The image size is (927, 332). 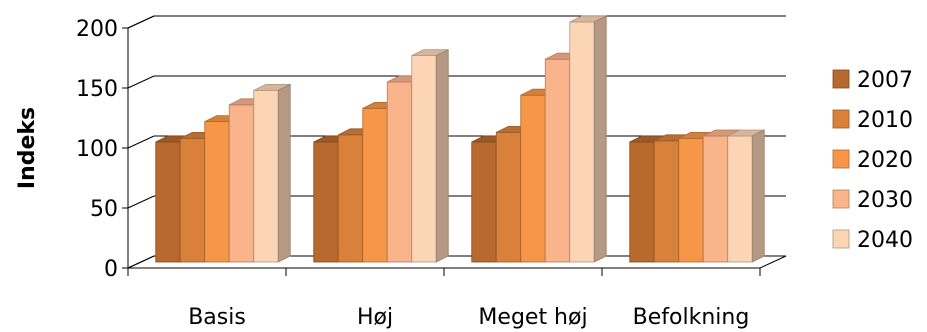 I want to click on category-label: Befolkning, so click(x=691, y=317).